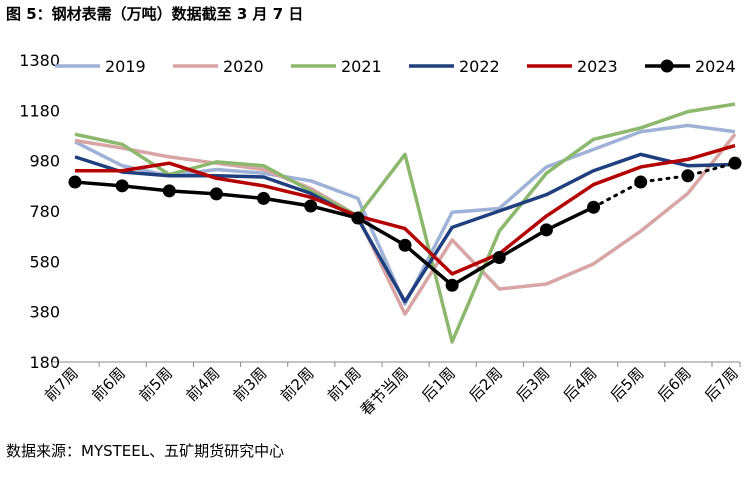 The height and width of the screenshot is (493, 756). I want to click on legend-item-2024: 2024, so click(690, 66).